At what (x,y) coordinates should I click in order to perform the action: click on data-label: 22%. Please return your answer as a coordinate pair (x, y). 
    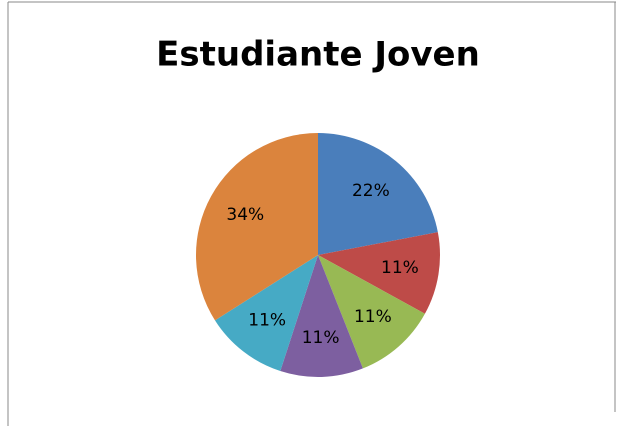
    Looking at the image, I should click on (371, 191).